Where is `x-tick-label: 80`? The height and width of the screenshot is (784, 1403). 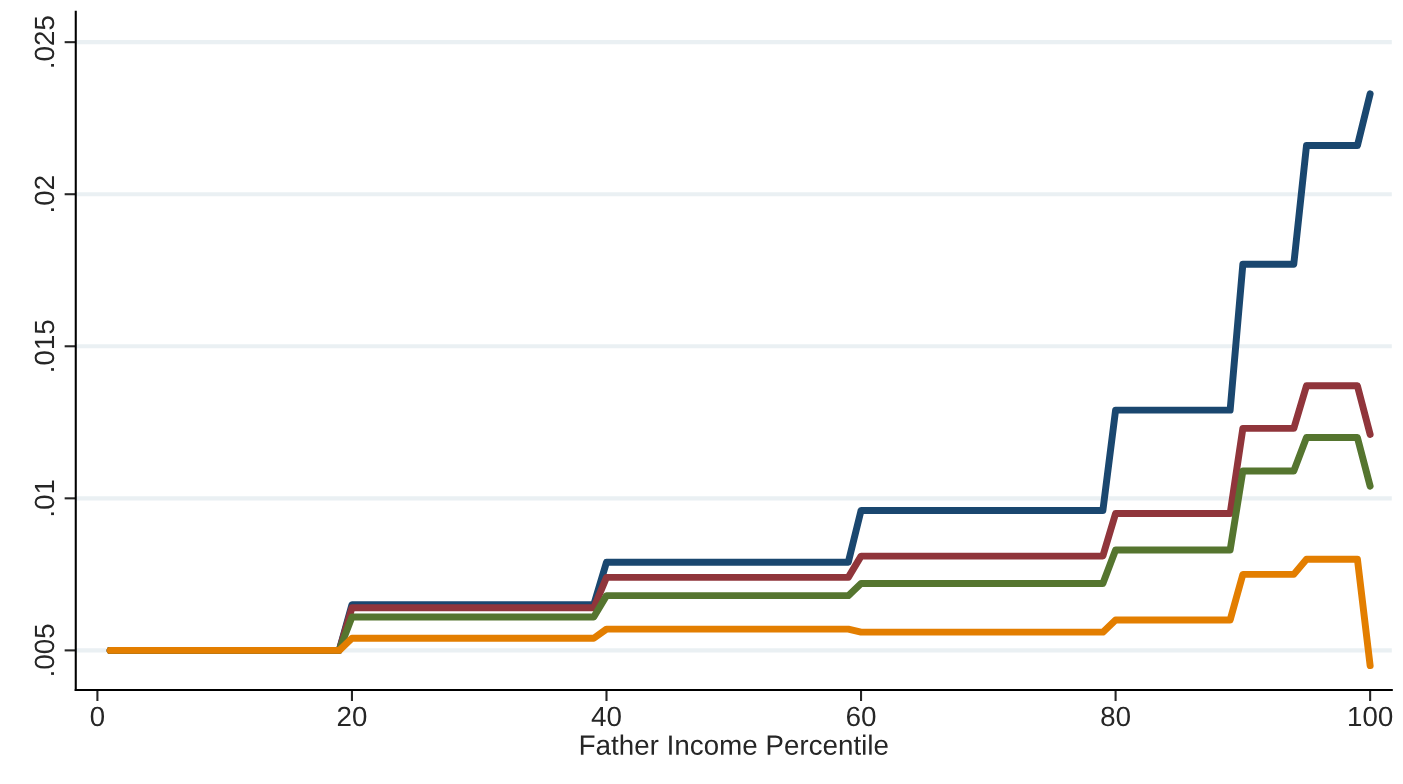
x-tick-label: 80 is located at coordinates (1115, 716).